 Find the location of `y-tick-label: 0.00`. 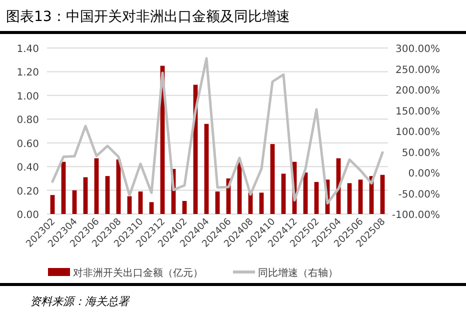

y-tick-label: 0.00 is located at coordinates (27, 215).